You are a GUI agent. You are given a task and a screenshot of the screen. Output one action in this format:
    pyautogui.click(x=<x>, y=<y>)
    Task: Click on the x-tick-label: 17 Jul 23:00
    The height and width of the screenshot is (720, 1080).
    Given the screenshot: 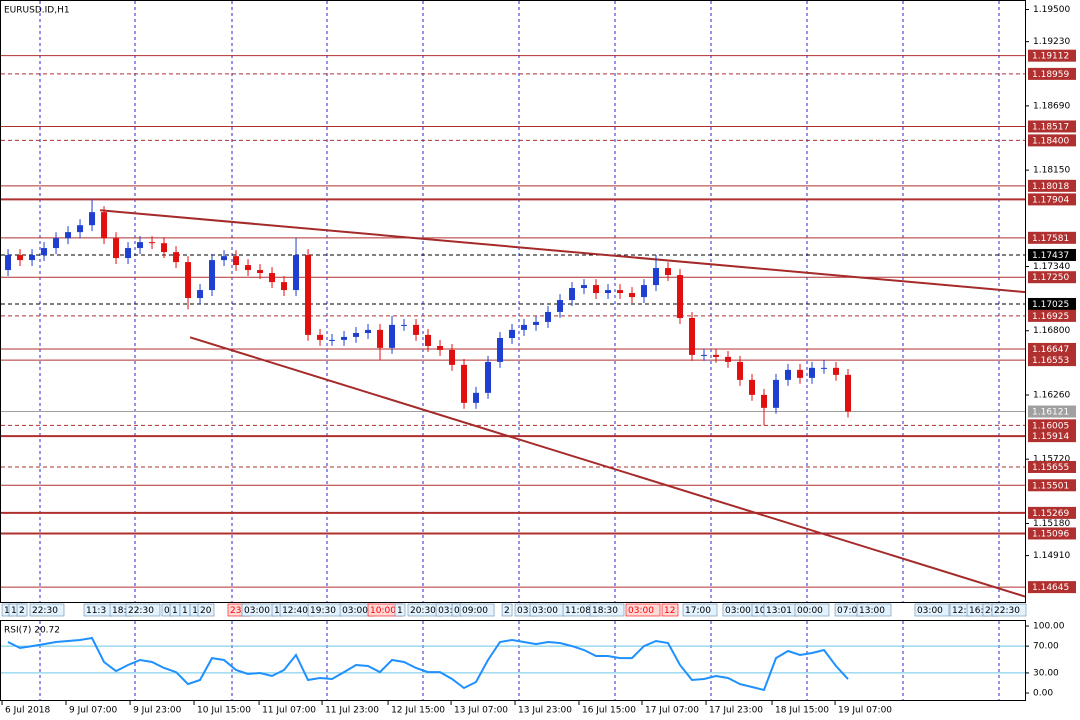 What is the action you would take?
    pyautogui.click(x=736, y=711)
    